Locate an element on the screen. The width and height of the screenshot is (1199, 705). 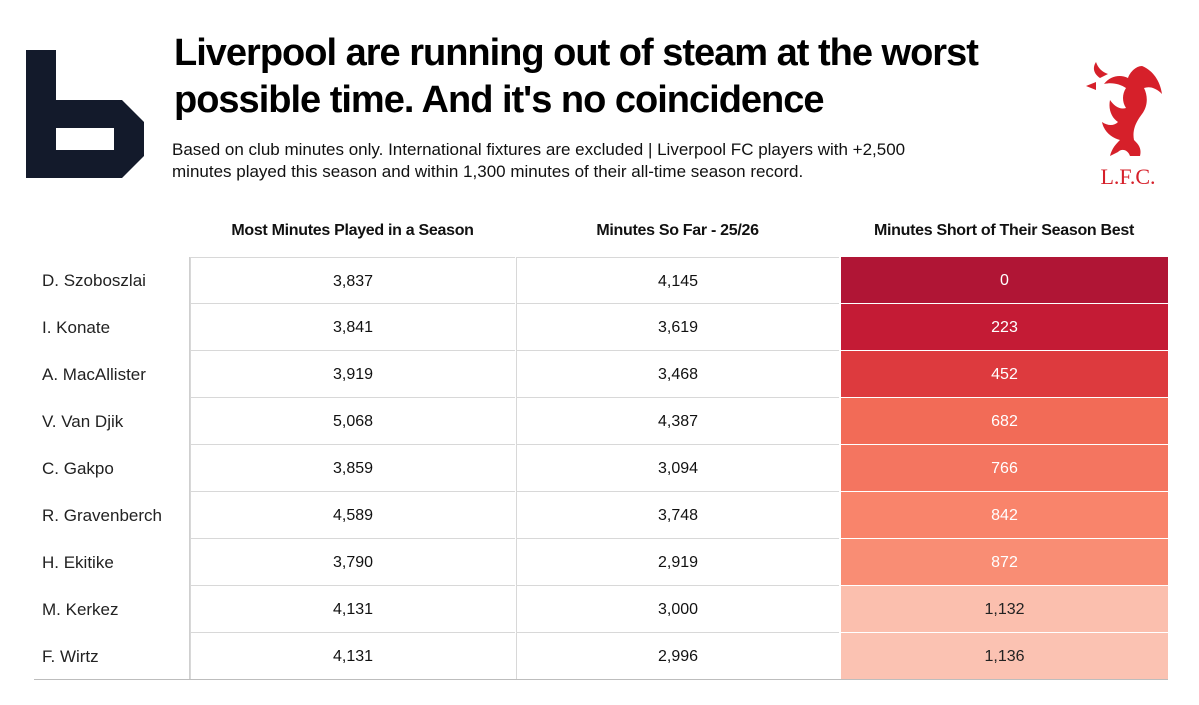
cell-so-far: 3,468 is located at coordinates (677, 374).